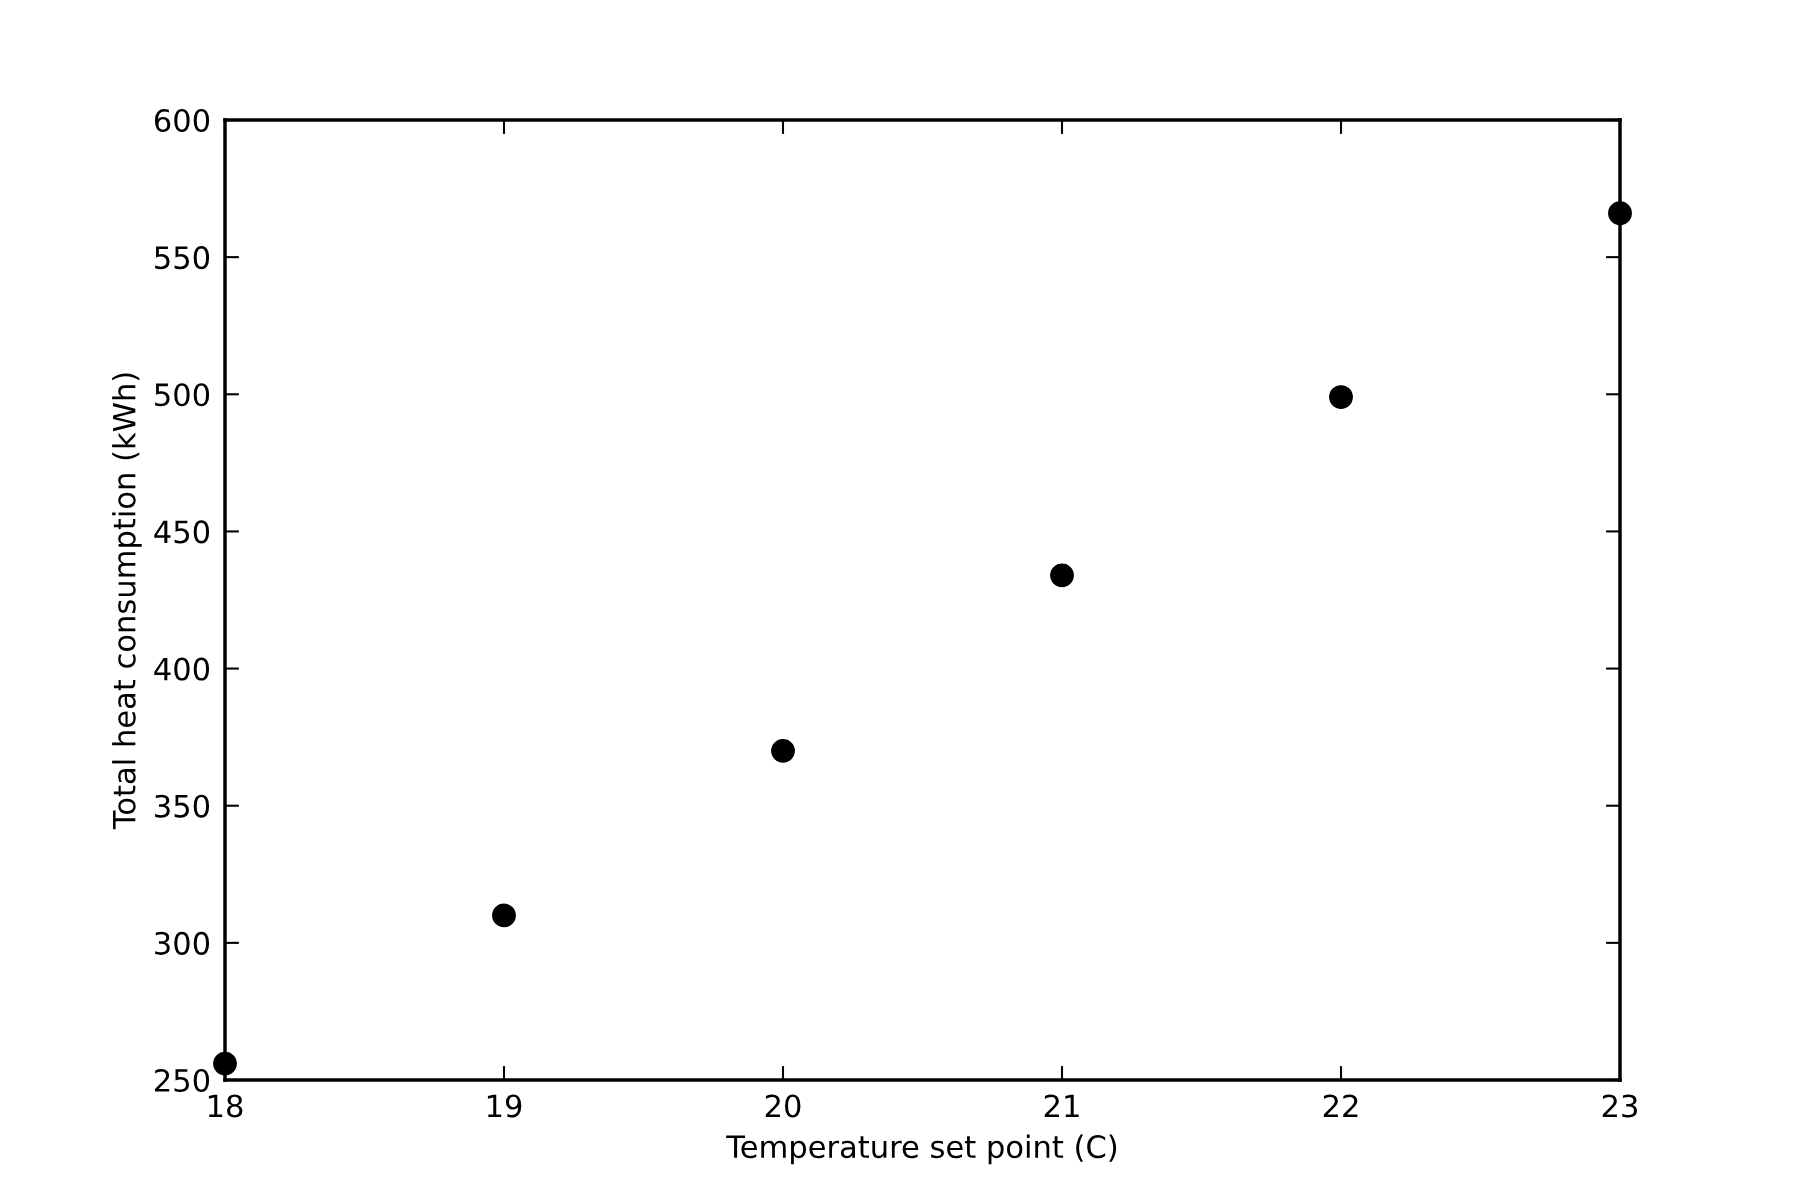 Image resolution: width=1800 pixels, height=1200 pixels. What do you see at coordinates (182, 669) in the screenshot?
I see `y-tick-label: 400` at bounding box center [182, 669].